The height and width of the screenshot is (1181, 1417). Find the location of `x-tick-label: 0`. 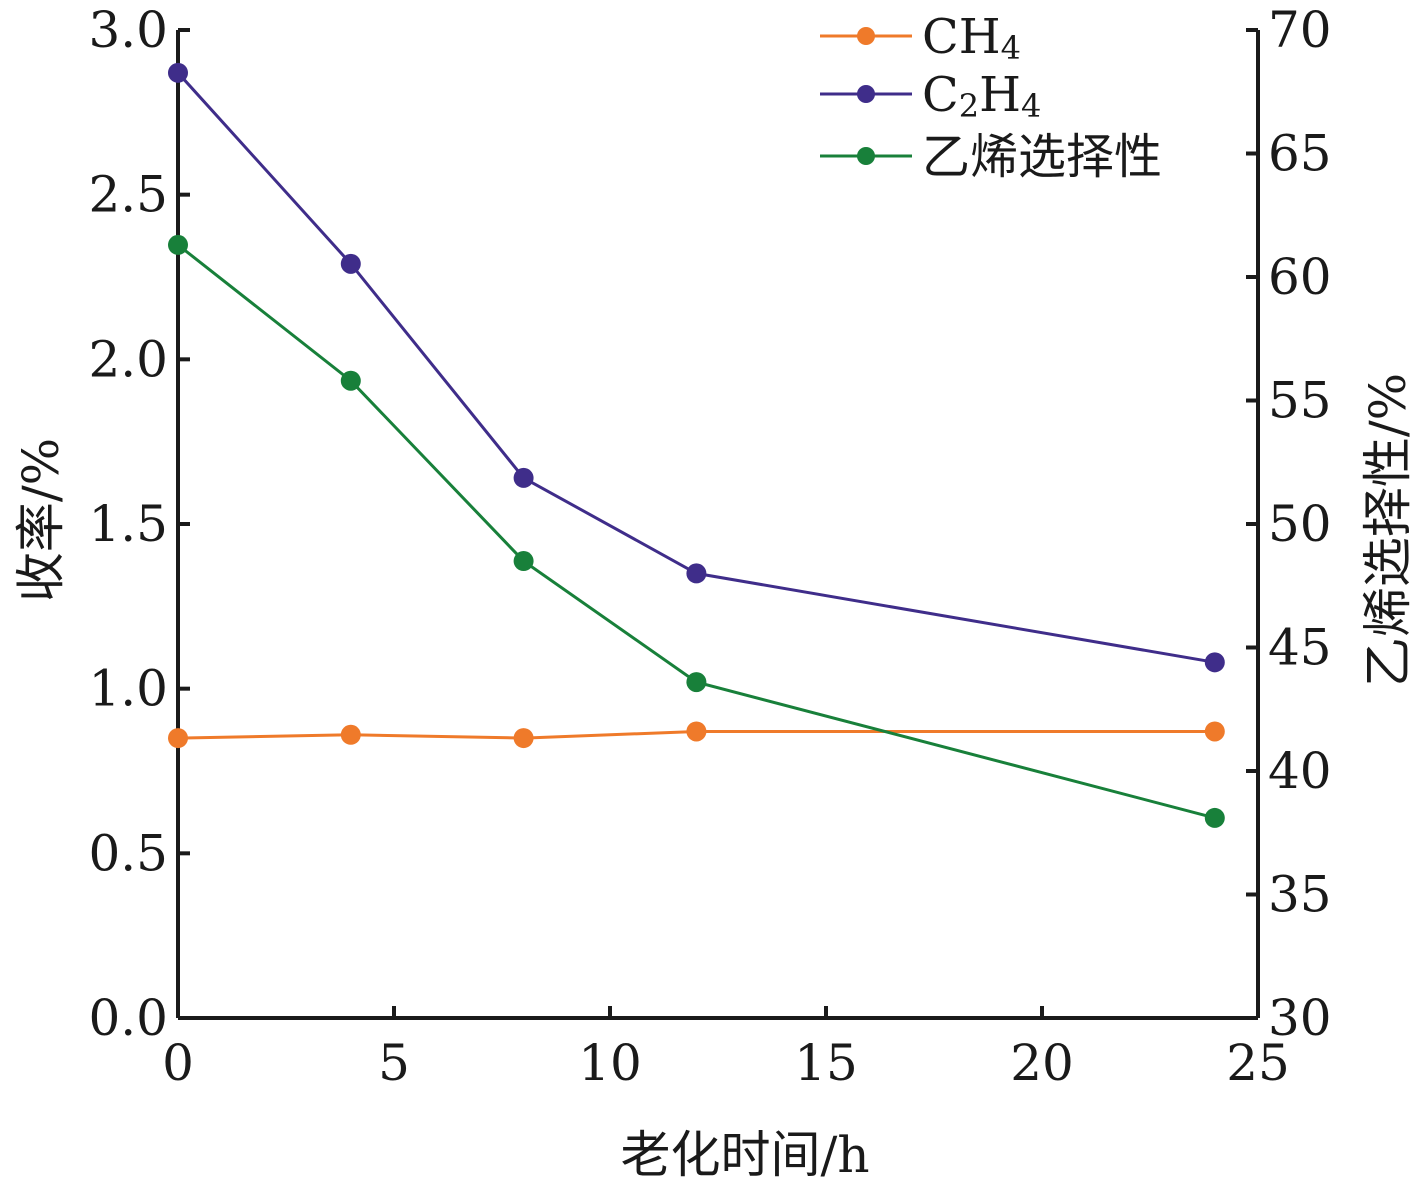

x-tick-label: 0 is located at coordinates (178, 1063).